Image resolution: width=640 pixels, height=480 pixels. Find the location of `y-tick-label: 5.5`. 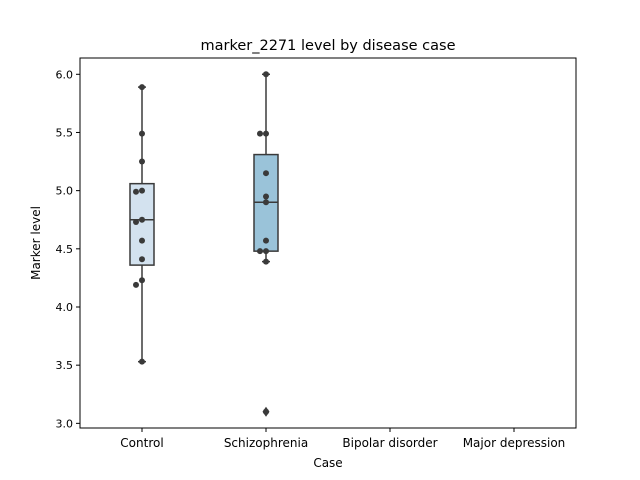

y-tick-label: 5.5 is located at coordinates (65, 132).